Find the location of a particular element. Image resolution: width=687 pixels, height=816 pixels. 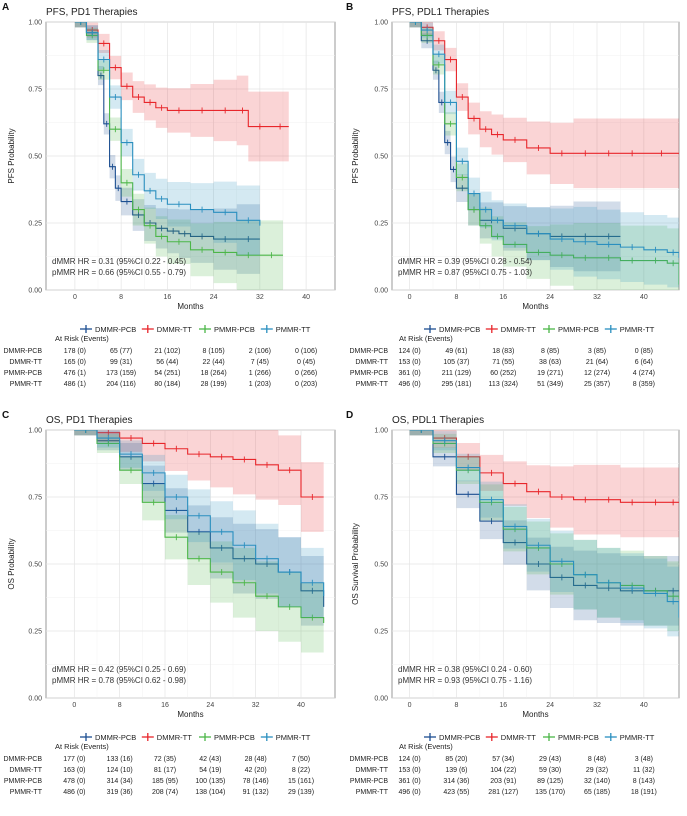

risk-cell: 54 (251) is located at coordinates (167, 373).